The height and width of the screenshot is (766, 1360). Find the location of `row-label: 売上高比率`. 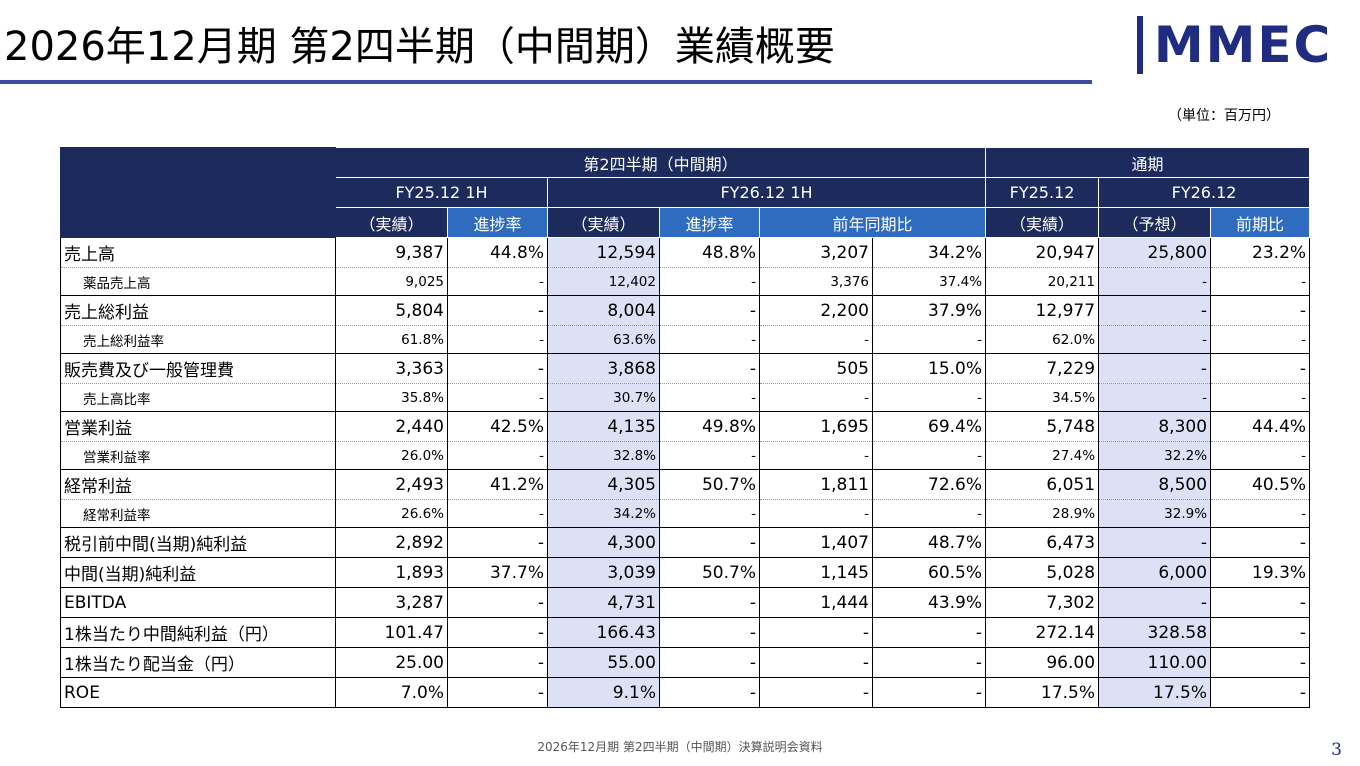

row-label: 売上高比率 is located at coordinates (198, 397).